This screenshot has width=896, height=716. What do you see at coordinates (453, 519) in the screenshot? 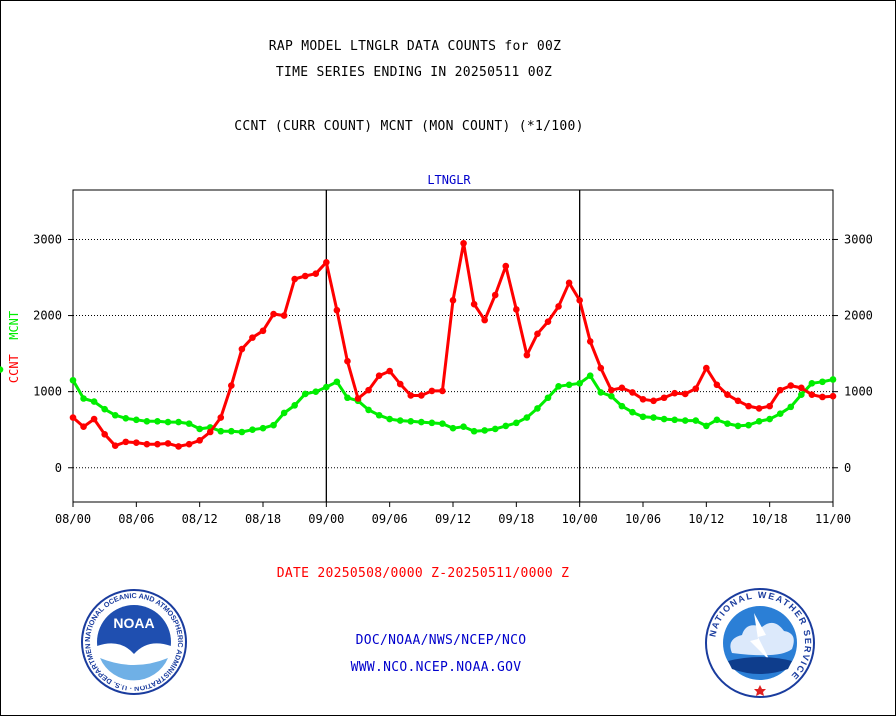
I see `x-tick-label: 09/12` at bounding box center [453, 519].